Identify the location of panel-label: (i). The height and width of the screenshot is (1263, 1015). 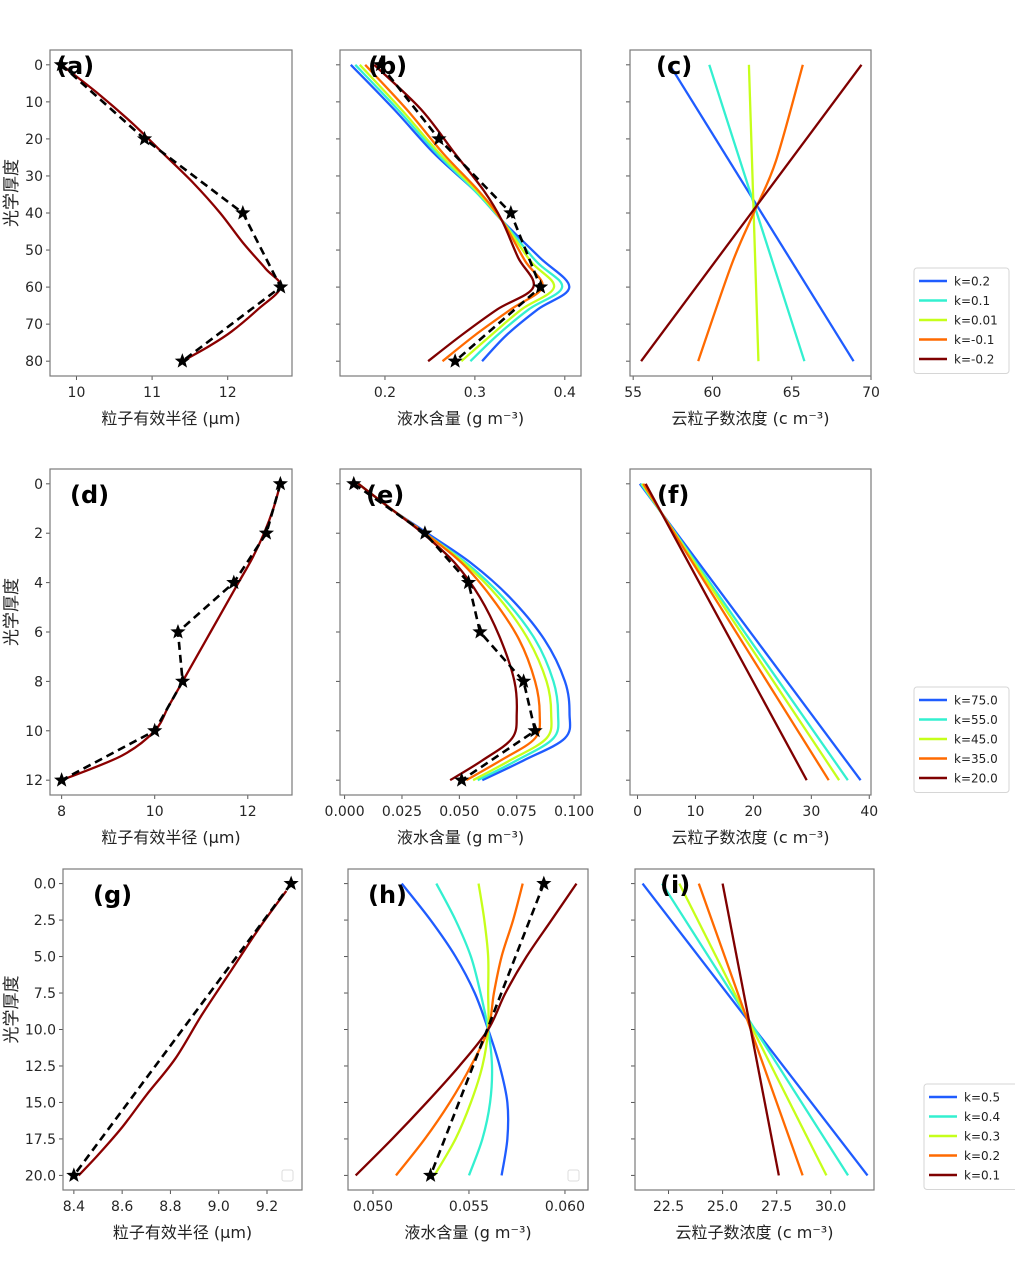
(675, 885).